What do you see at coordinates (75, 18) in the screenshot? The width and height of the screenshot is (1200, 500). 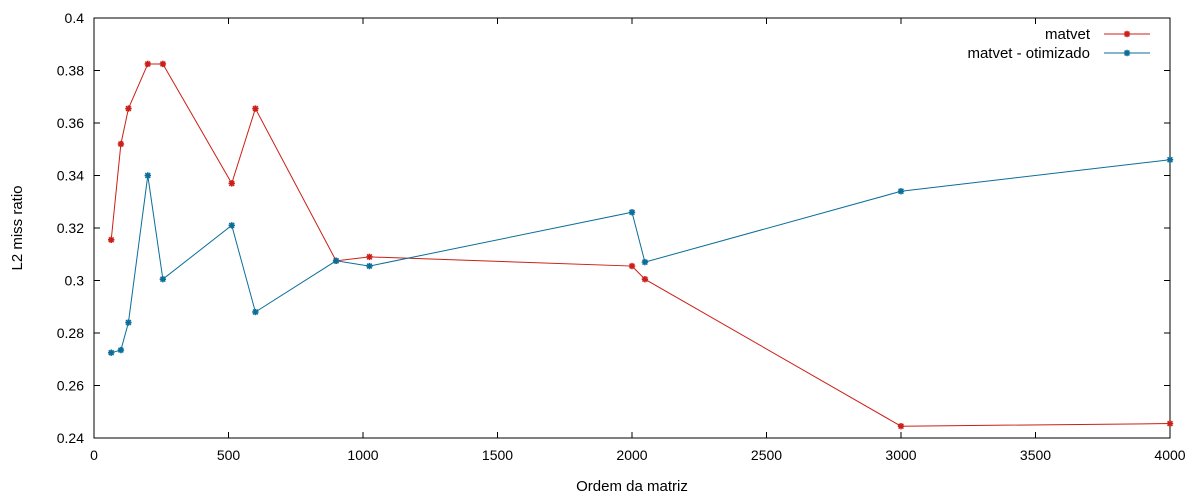 I see `y-tick-label: 0.4` at bounding box center [75, 18].